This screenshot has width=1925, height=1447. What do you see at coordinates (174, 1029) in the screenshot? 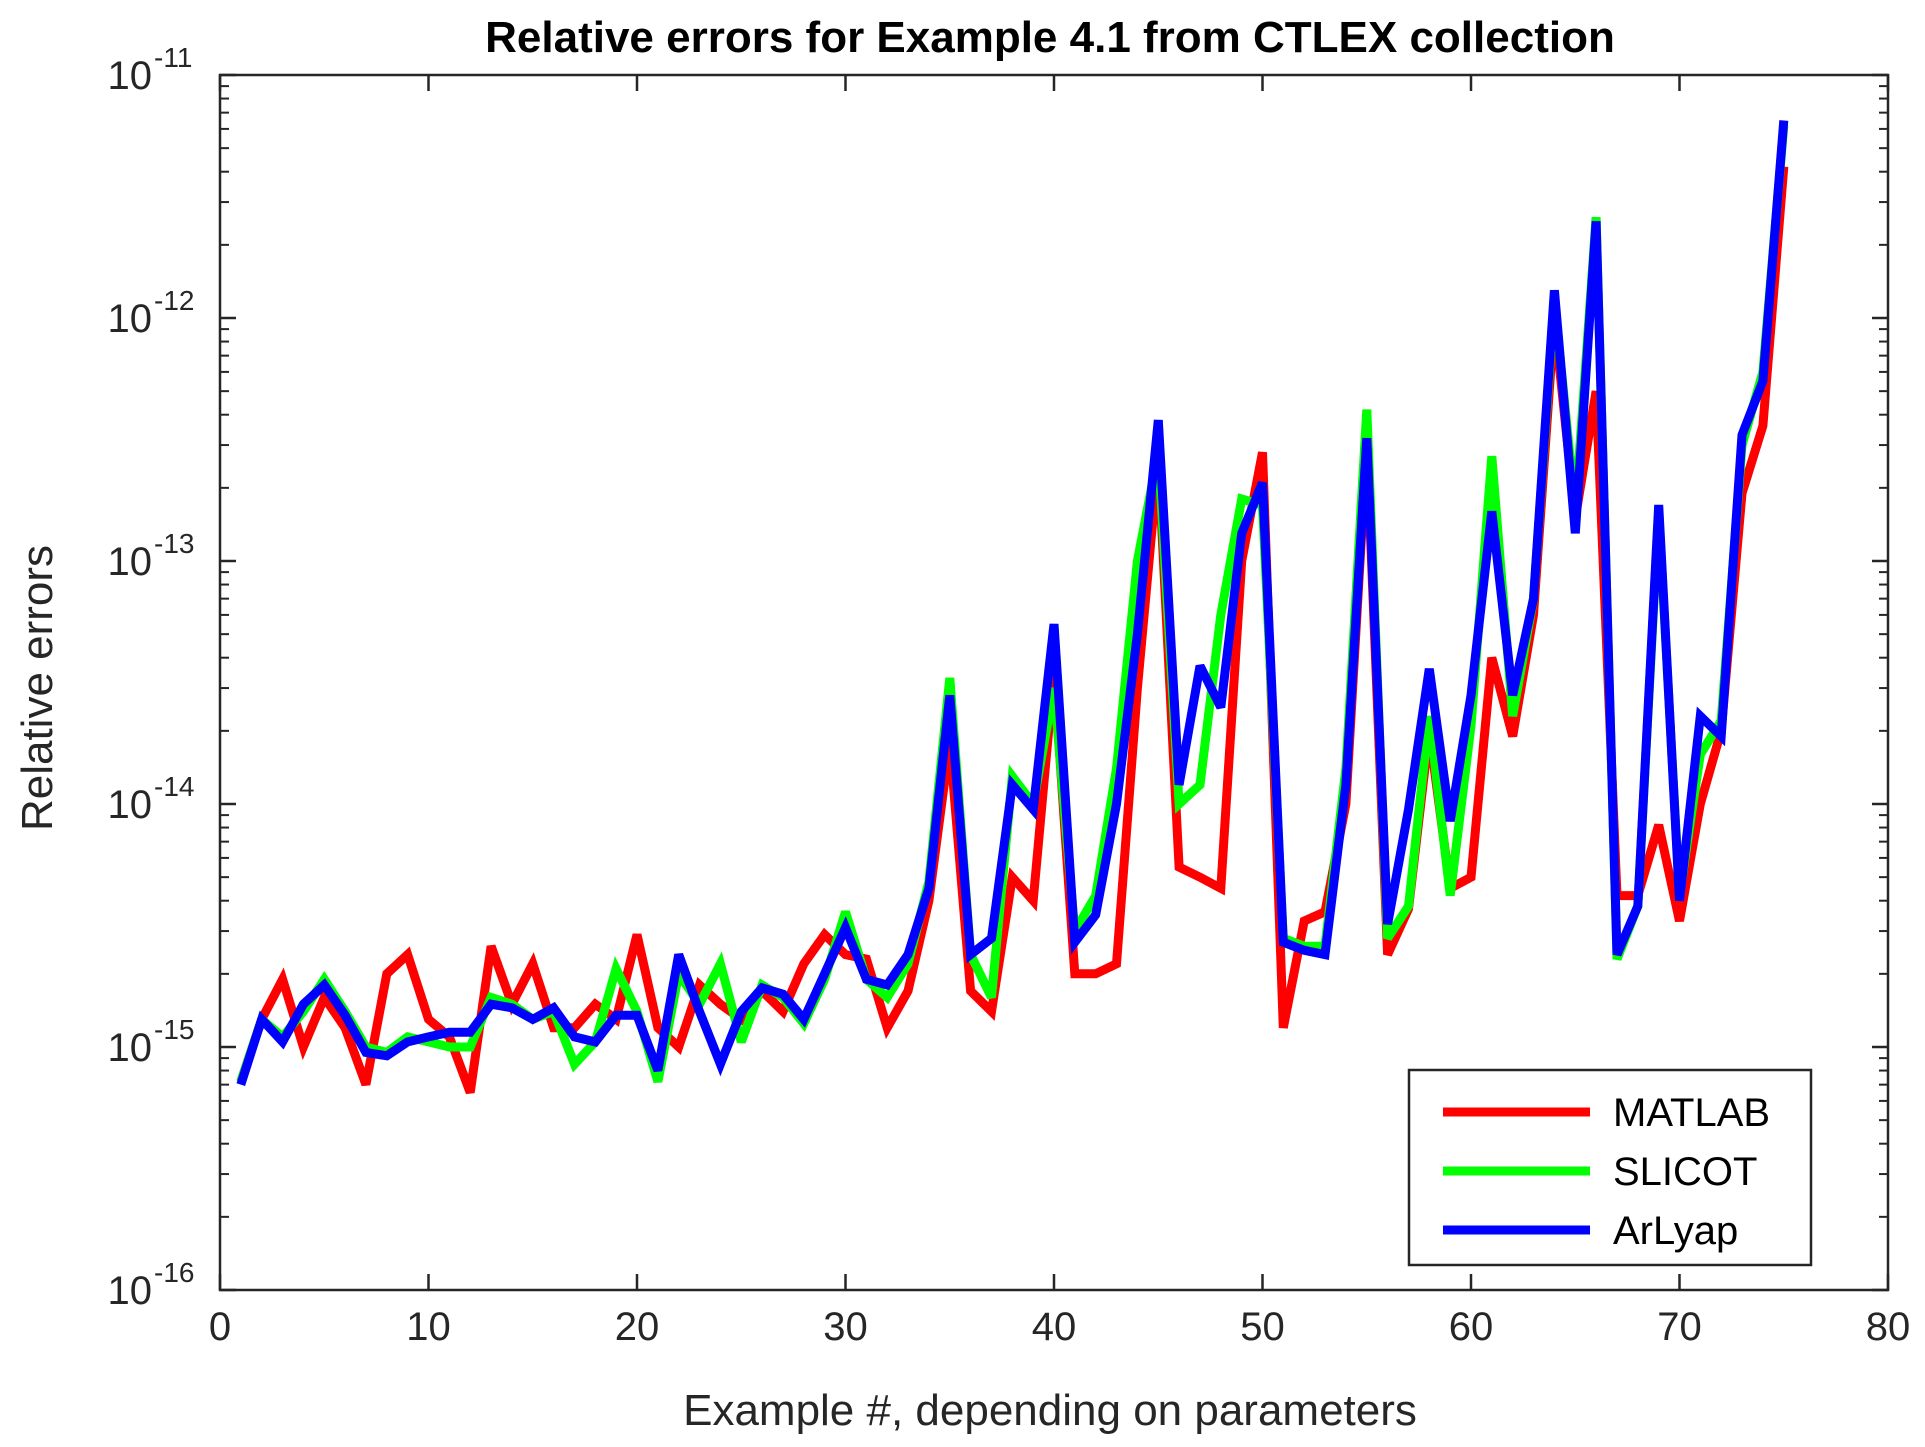
I see `y-tick-label-exponent: -15` at bounding box center [174, 1029].